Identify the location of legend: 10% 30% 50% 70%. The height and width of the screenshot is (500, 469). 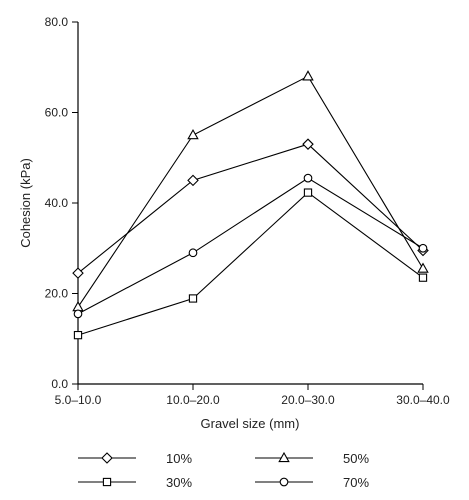
(223, 470).